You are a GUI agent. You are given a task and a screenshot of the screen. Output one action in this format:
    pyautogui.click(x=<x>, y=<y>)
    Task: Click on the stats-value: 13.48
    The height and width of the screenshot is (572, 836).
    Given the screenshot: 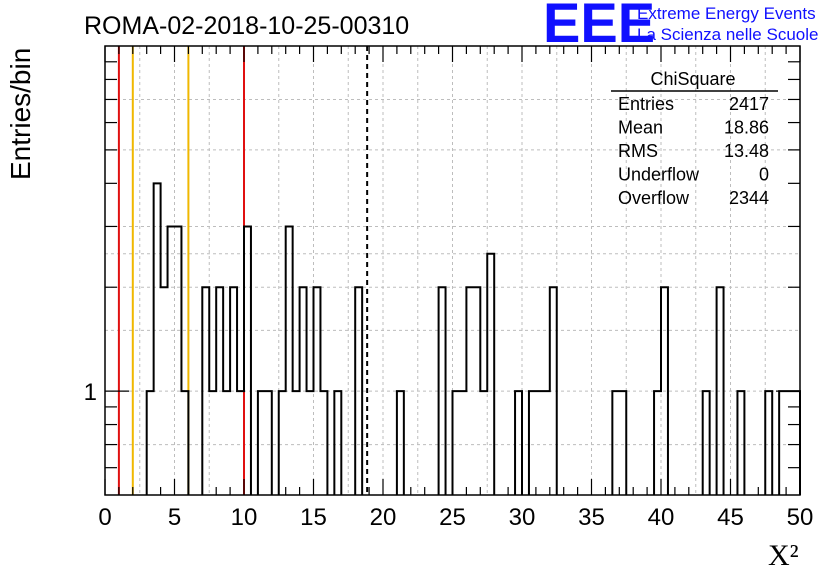 What is the action you would take?
    pyautogui.click(x=746, y=151)
    